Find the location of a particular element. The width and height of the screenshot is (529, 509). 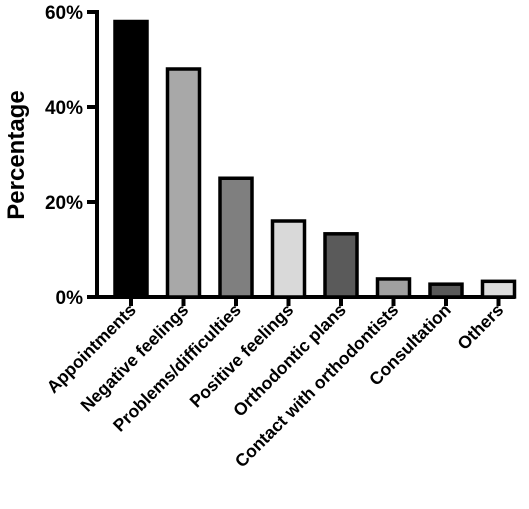

y-tick-label: 60% is located at coordinates (64, 13).